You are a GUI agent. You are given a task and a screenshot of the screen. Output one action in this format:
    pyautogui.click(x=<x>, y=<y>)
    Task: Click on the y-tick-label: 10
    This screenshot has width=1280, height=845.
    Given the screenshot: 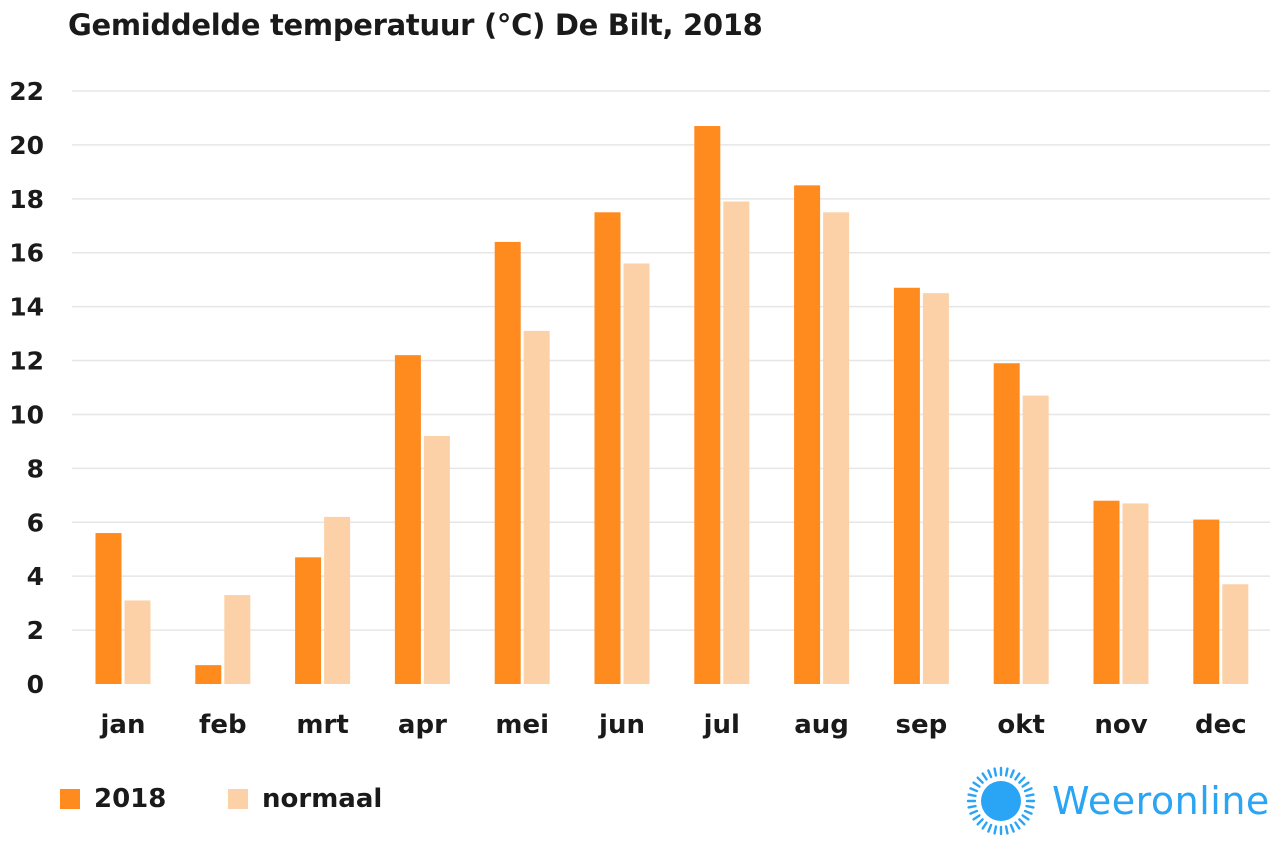 What is the action you would take?
    pyautogui.click(x=26, y=414)
    